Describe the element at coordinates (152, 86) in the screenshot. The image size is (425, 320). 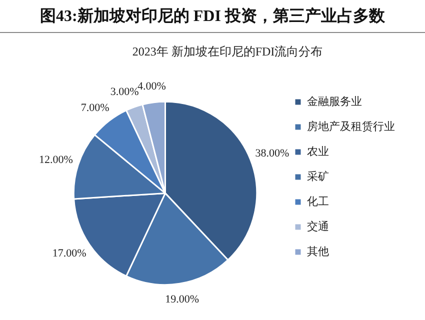
I see `data-label: 4.00%` at that location.